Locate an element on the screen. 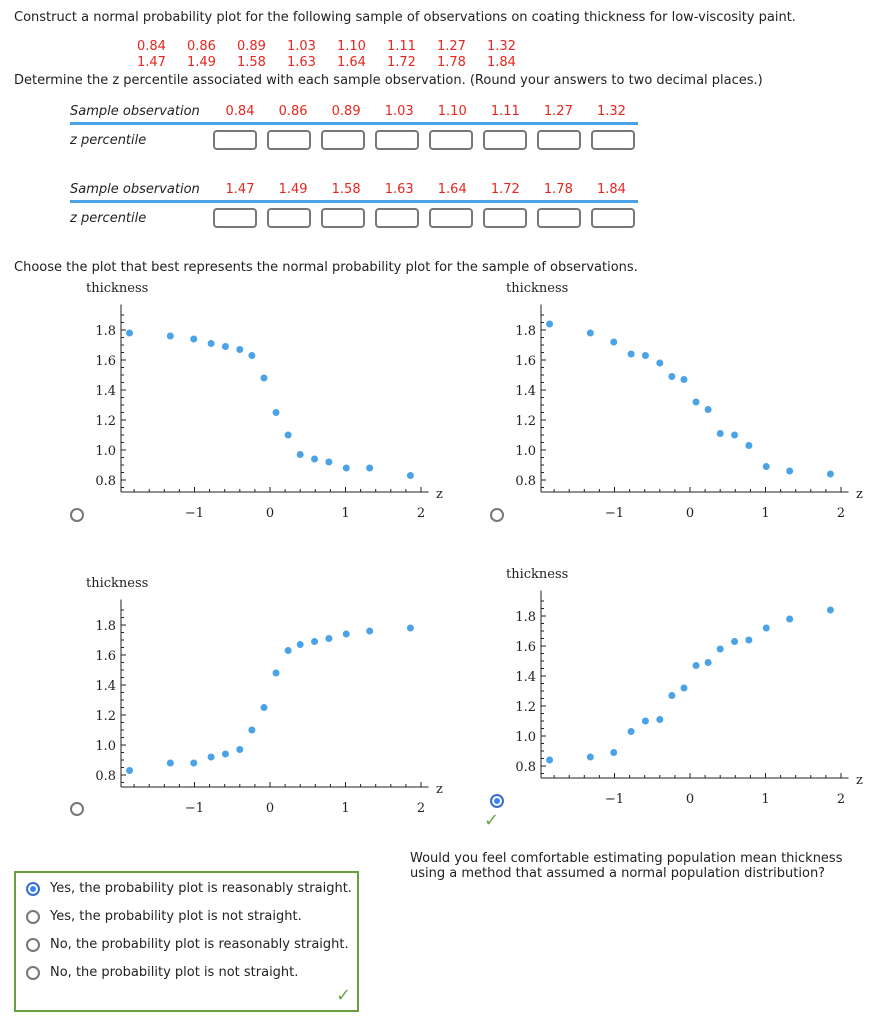  option-2-radio is located at coordinates (33, 916).